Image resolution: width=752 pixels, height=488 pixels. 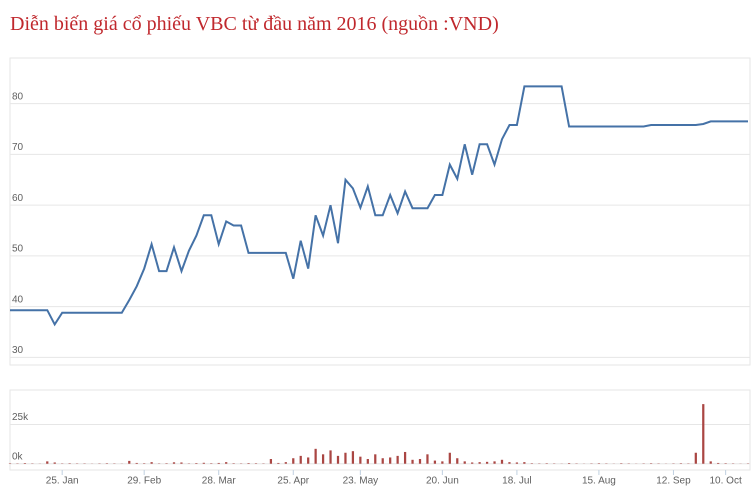 What do you see at coordinates (18, 198) in the screenshot?
I see `y-tick-label: 60` at bounding box center [18, 198].